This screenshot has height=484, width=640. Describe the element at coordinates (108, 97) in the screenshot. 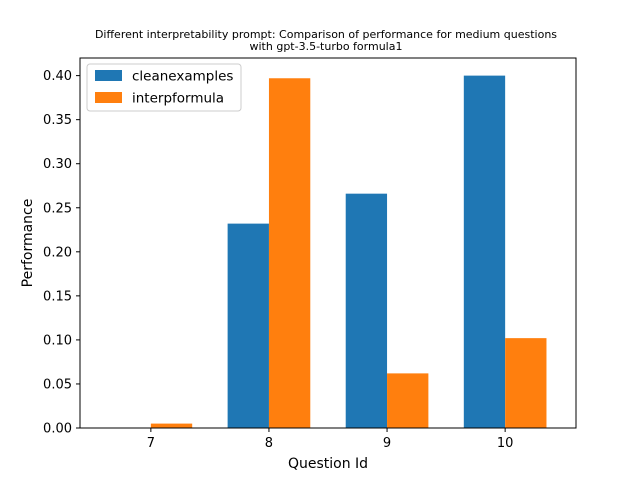

I see `legend-swatch-interpformula` at that location.